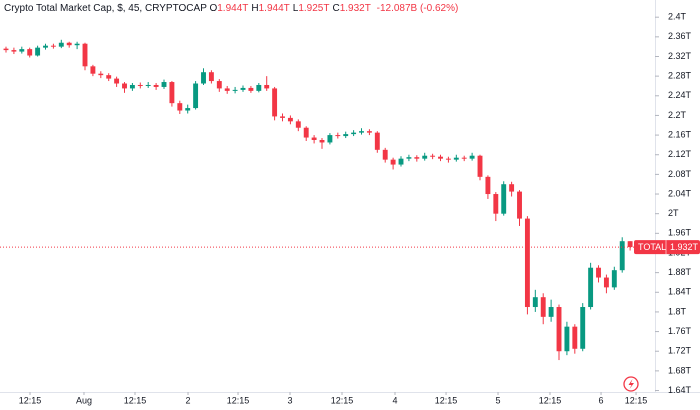  I want to click on price-badge-name: TOTAL, so click(652, 247).